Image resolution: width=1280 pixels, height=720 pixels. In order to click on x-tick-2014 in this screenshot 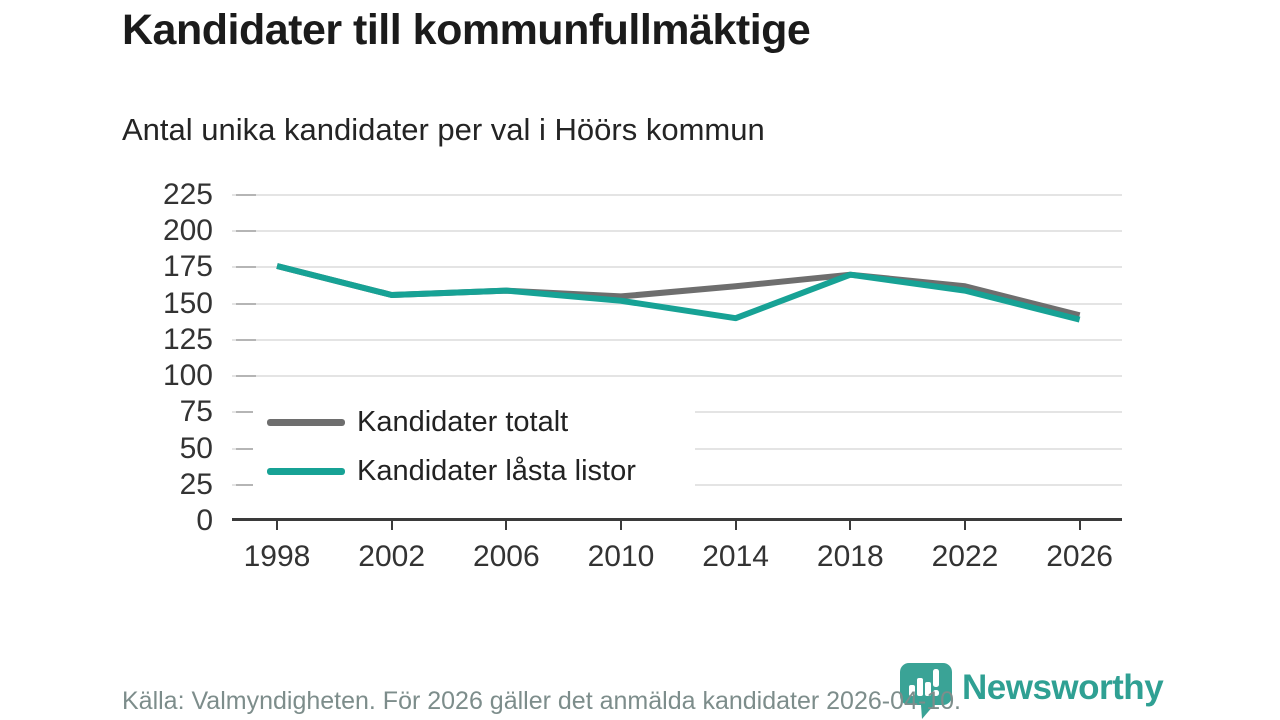, I will do `click(735, 525)`.